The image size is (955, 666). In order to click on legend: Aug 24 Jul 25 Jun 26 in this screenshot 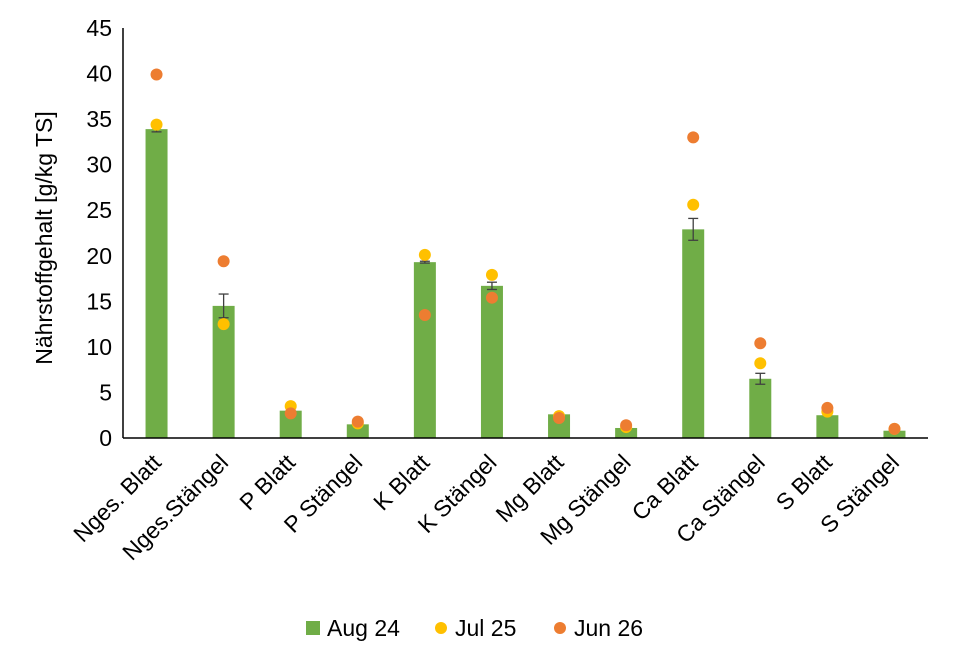, I will do `click(474, 628)`.